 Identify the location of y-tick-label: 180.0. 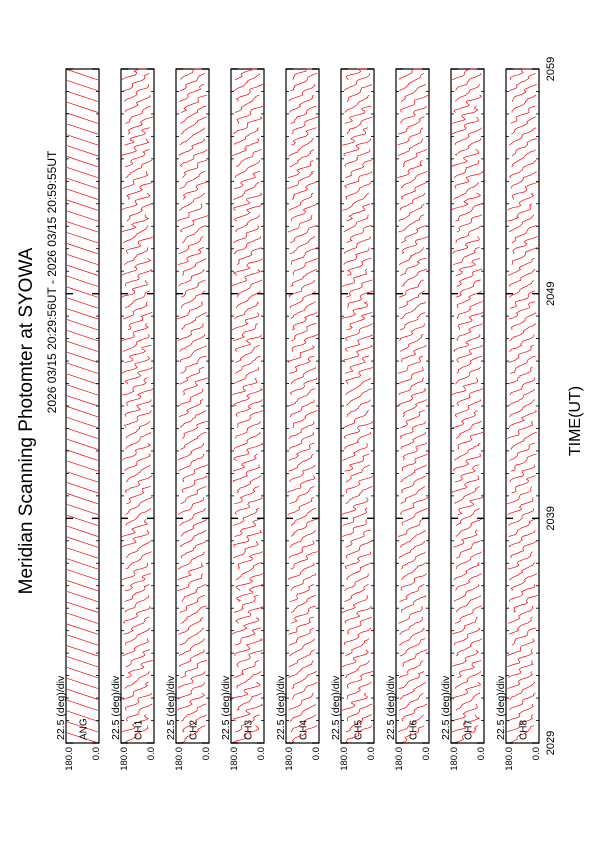
(344, 759).